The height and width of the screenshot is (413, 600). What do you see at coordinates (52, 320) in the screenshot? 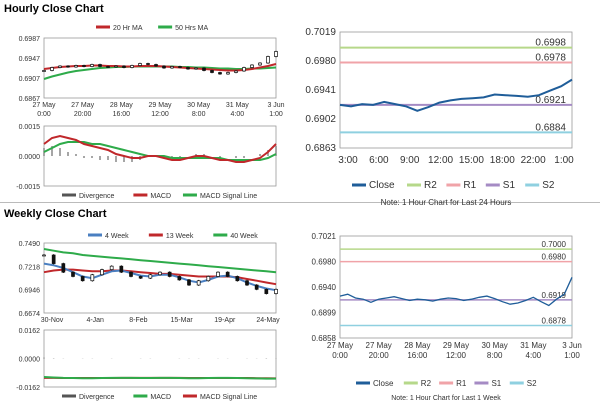
I see `weekly-ma-x-tick: 30-Nov` at bounding box center [52, 320].